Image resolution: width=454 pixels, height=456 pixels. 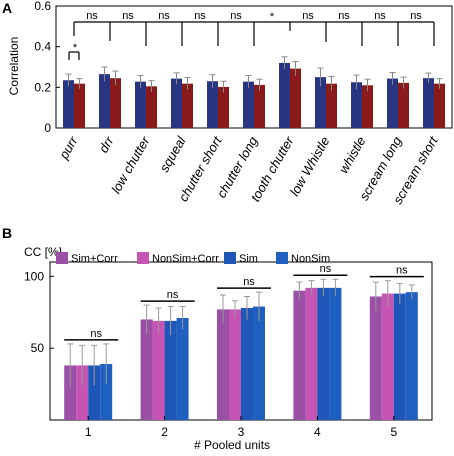 I want to click on y-tick-label: 0.6, so click(x=42, y=6).